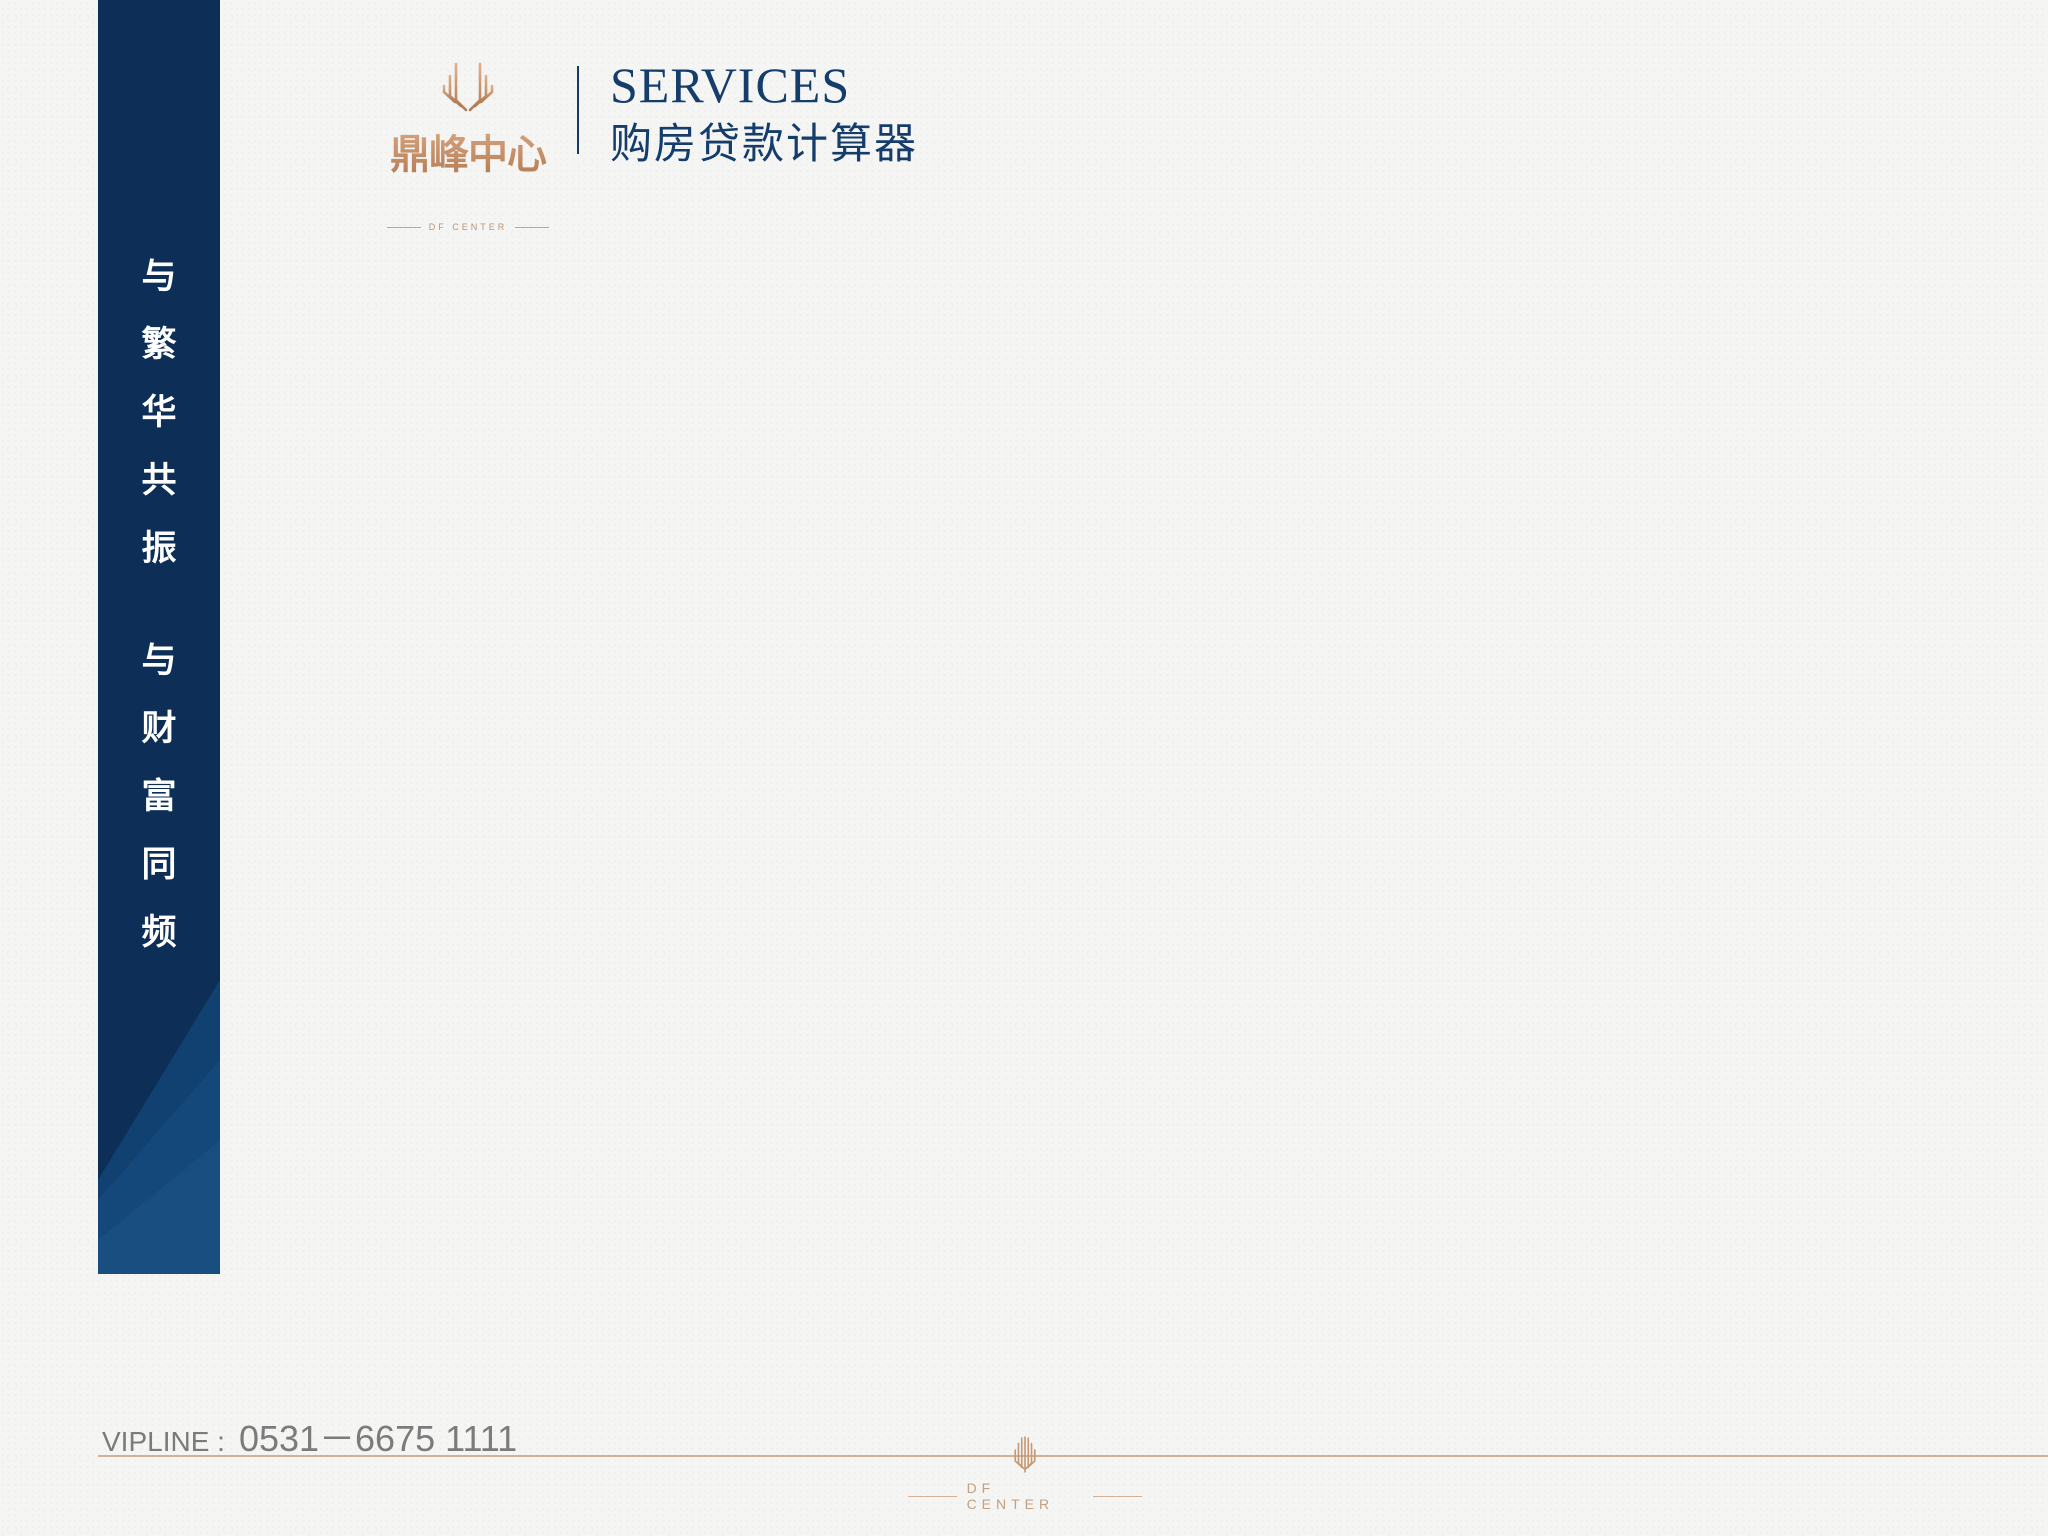  I want to click on footer-brand-row: DF CENTER, so click(1025, 1496).